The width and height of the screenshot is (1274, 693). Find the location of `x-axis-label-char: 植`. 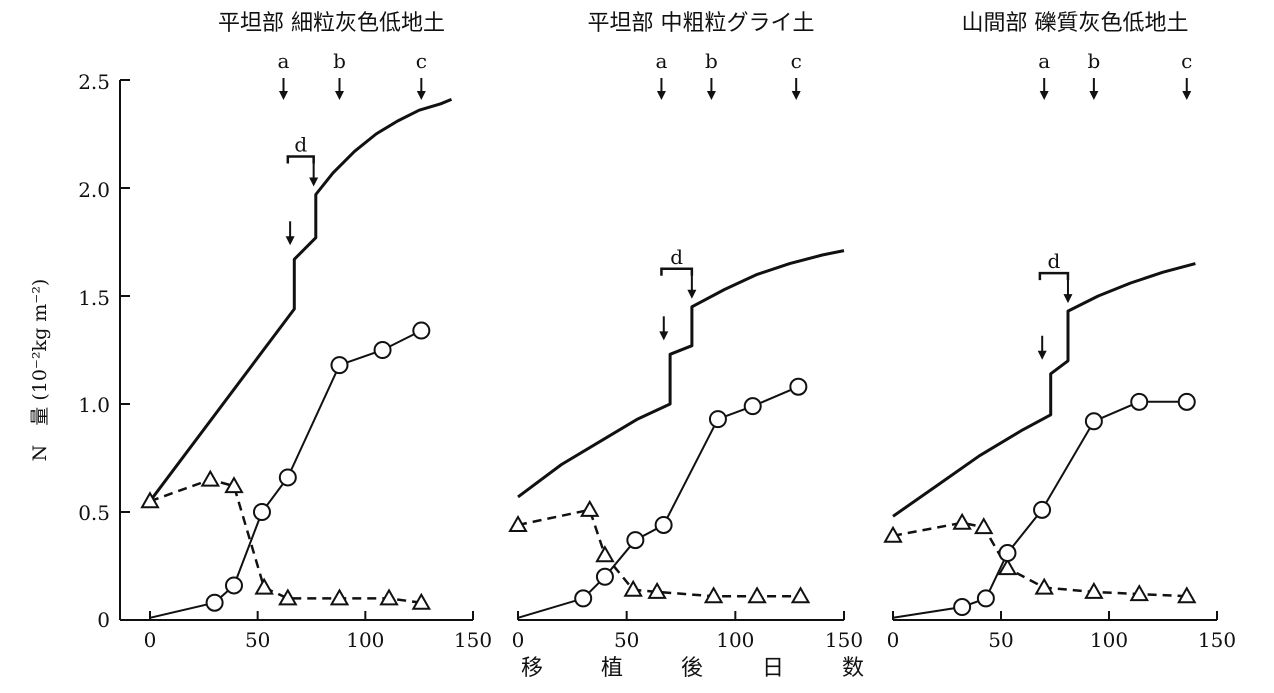

x-axis-label-char: 植 is located at coordinates (612, 668).